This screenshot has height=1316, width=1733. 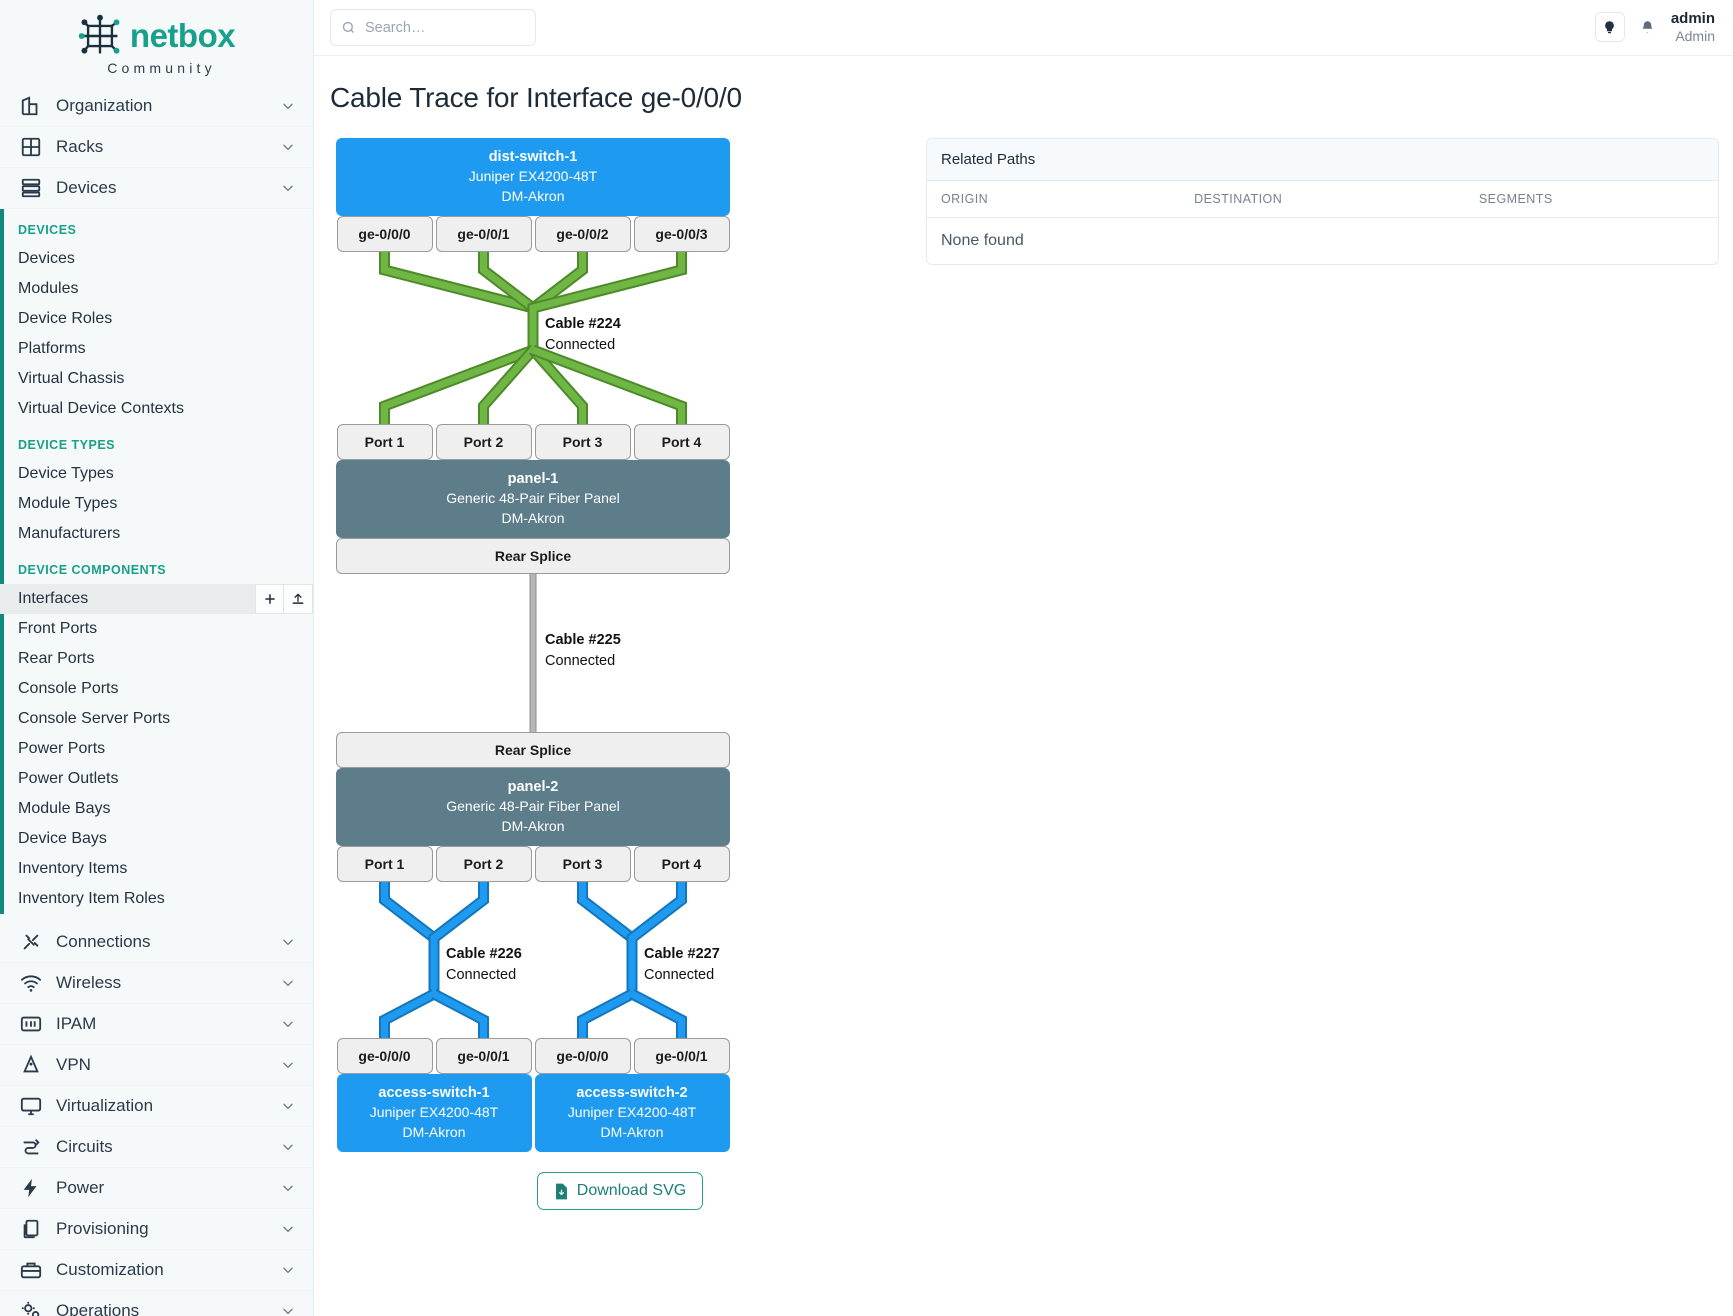 What do you see at coordinates (445, 27) in the screenshot?
I see `search-input` at bounding box center [445, 27].